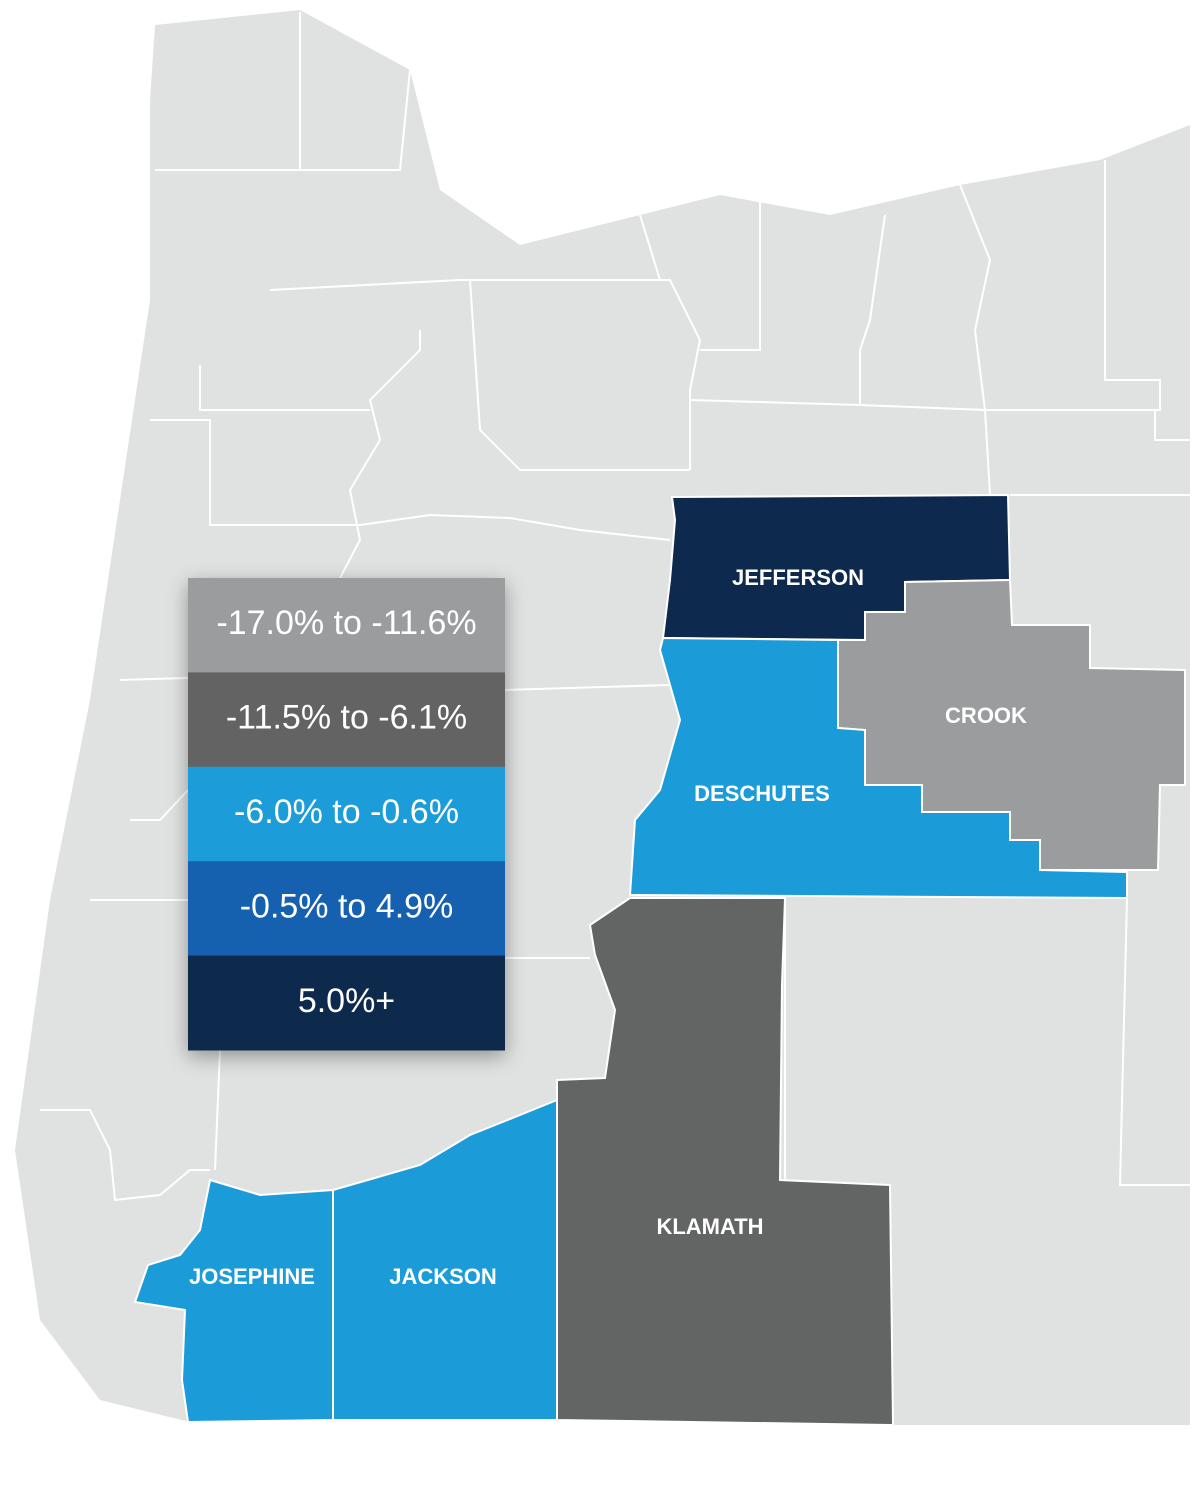 The height and width of the screenshot is (1488, 1200). What do you see at coordinates (346, 623) in the screenshot?
I see `legend-label: -17.0% to -11.6%` at bounding box center [346, 623].